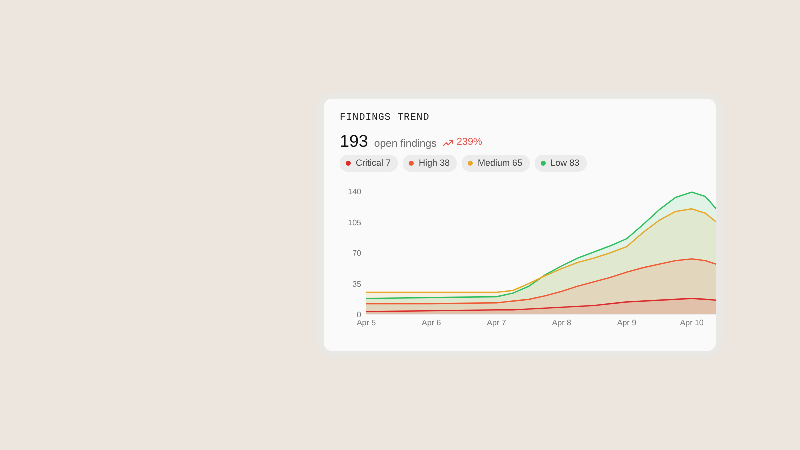 This screenshot has height=450, width=800. What do you see at coordinates (374, 163) in the screenshot?
I see `legend-label: Critical 7` at bounding box center [374, 163].